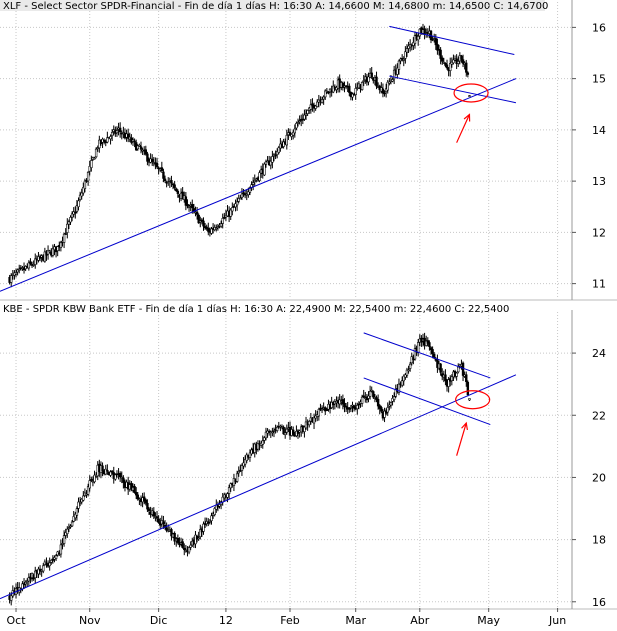 The image size is (617, 631). I want to click on x-tick-label: Jun, so click(557, 620).